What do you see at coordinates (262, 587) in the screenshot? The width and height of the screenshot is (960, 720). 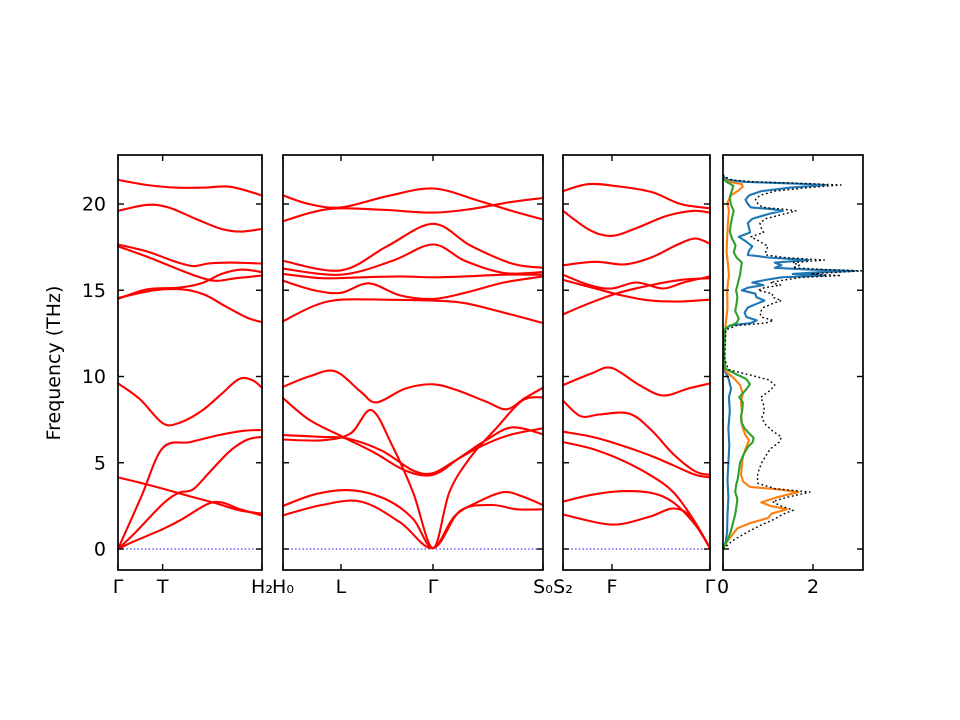 I see `x-tick-label: H₂` at bounding box center [262, 587].